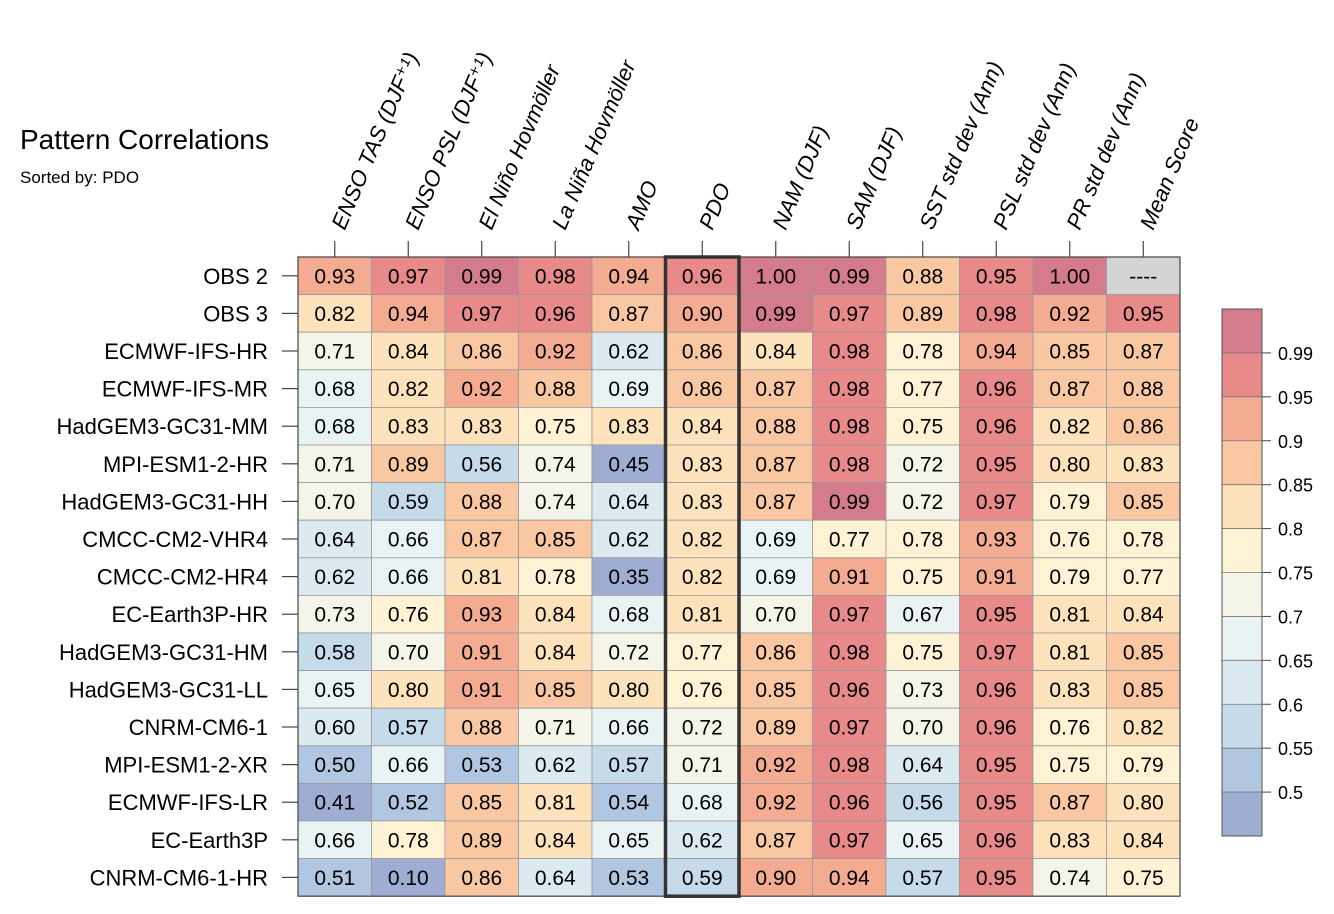 This screenshot has height=914, width=1334. Describe the element at coordinates (922, 878) in the screenshot. I see `cell-value-label: 0.57` at that location.